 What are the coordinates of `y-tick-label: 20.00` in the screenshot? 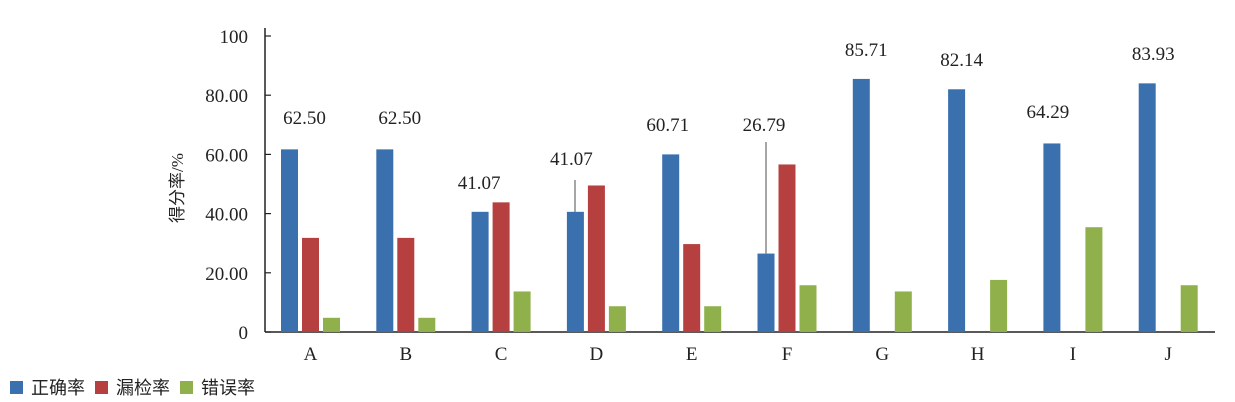 It's located at (226, 274).